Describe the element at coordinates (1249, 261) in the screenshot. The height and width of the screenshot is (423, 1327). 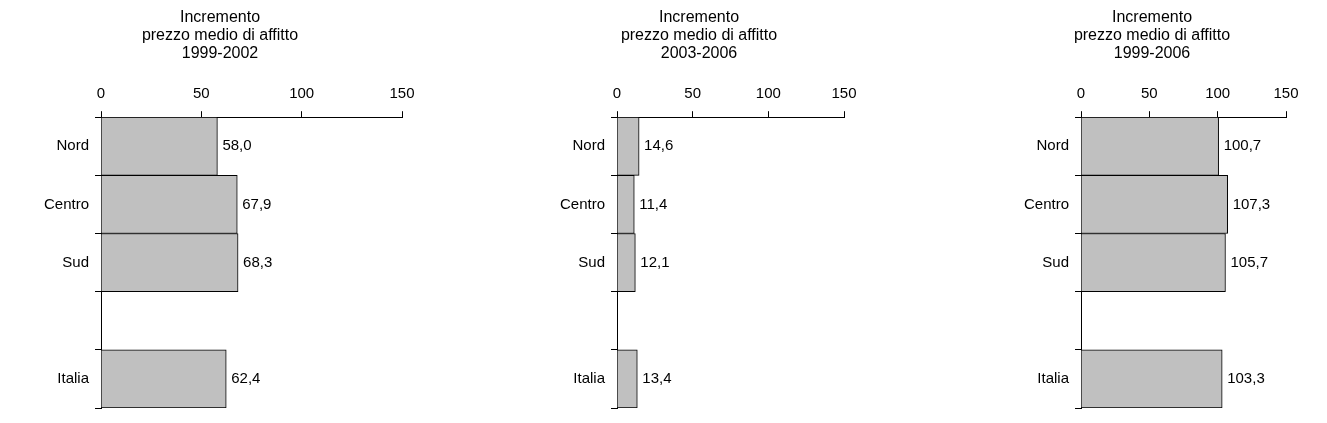
I see `data-label: 105,7` at that location.